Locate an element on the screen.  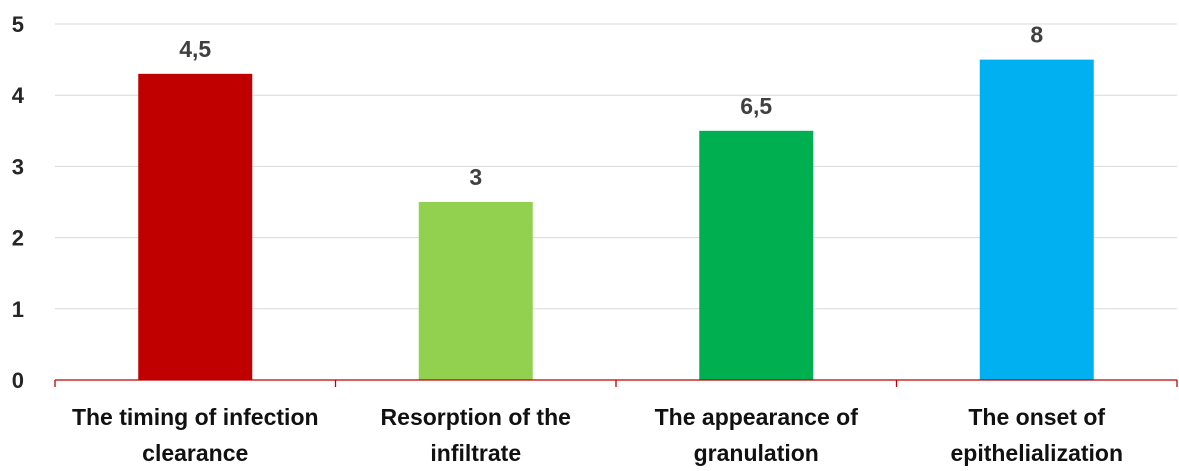
x-axis is located at coordinates (616, 383).